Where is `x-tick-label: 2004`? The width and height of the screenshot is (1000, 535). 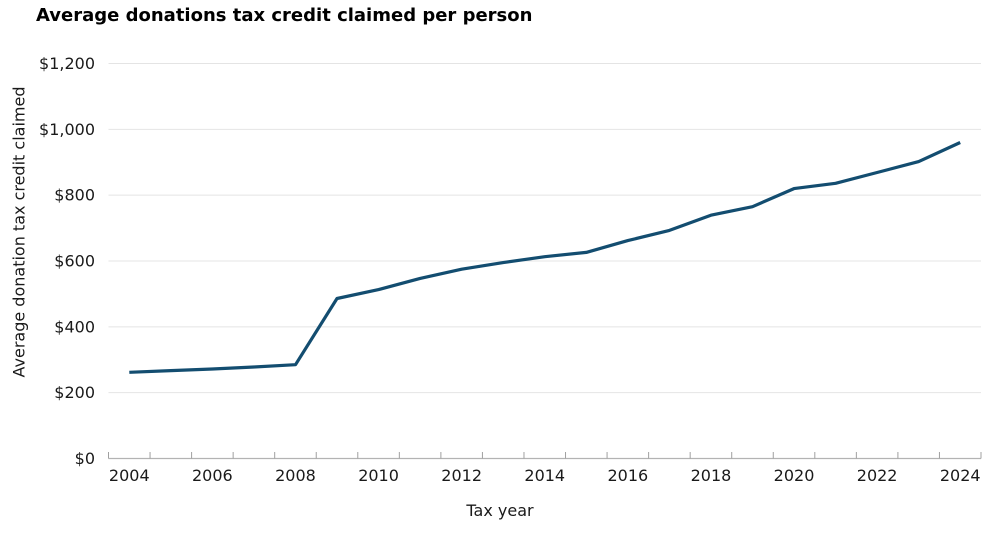 x-tick-label: 2004 is located at coordinates (129, 475).